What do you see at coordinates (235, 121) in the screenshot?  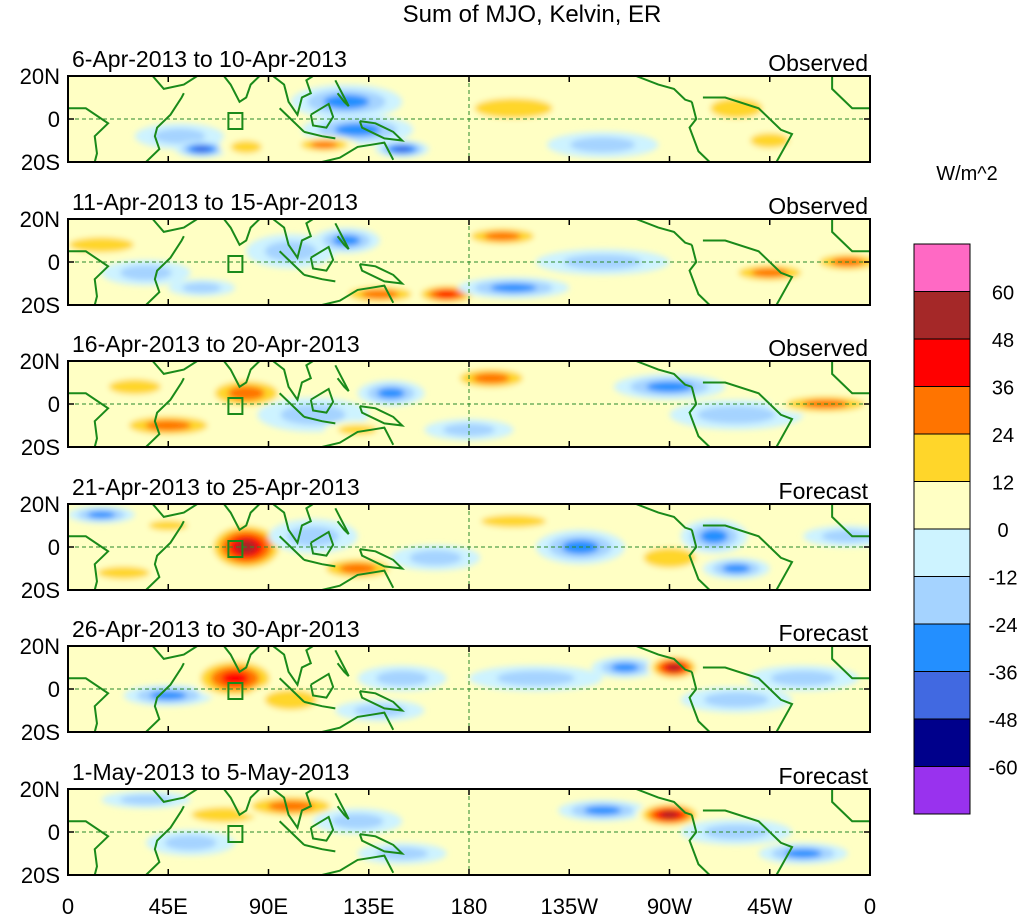 I see `region-box` at bounding box center [235, 121].